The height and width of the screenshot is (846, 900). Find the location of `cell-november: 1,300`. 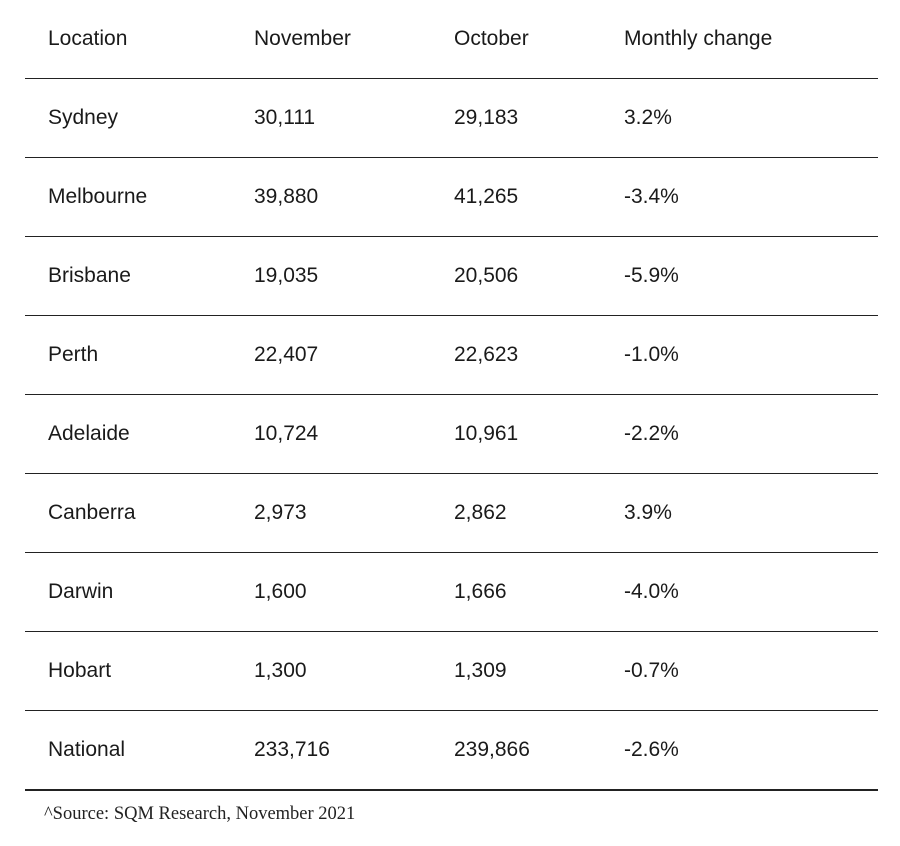

cell-november: 1,300 is located at coordinates (331, 671).